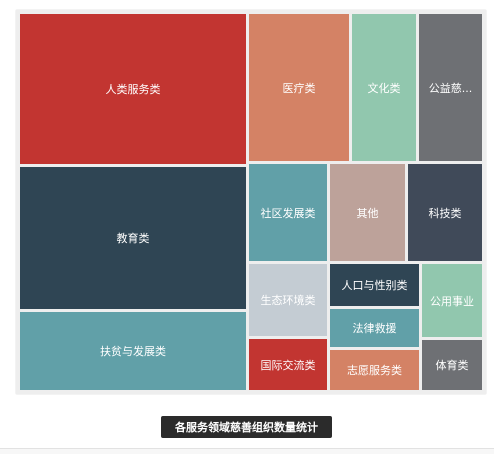 This screenshot has width=494, height=454. I want to click on treemap-tile: 医疗类, so click(299, 87).